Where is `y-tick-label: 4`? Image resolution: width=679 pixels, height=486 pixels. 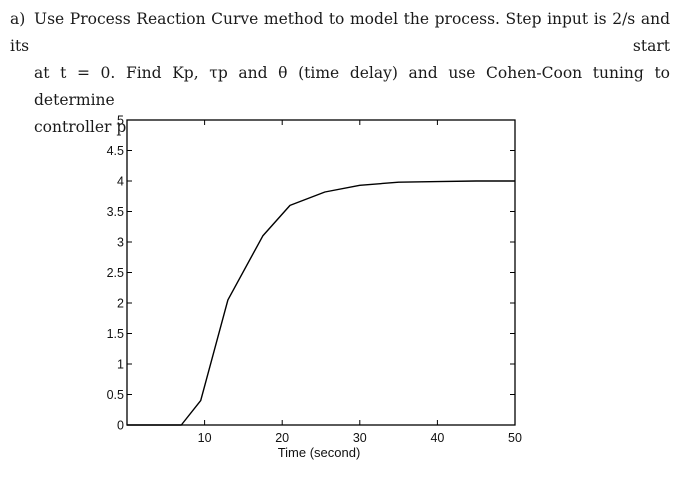
y-tick-label: 4 is located at coordinates (120, 182).